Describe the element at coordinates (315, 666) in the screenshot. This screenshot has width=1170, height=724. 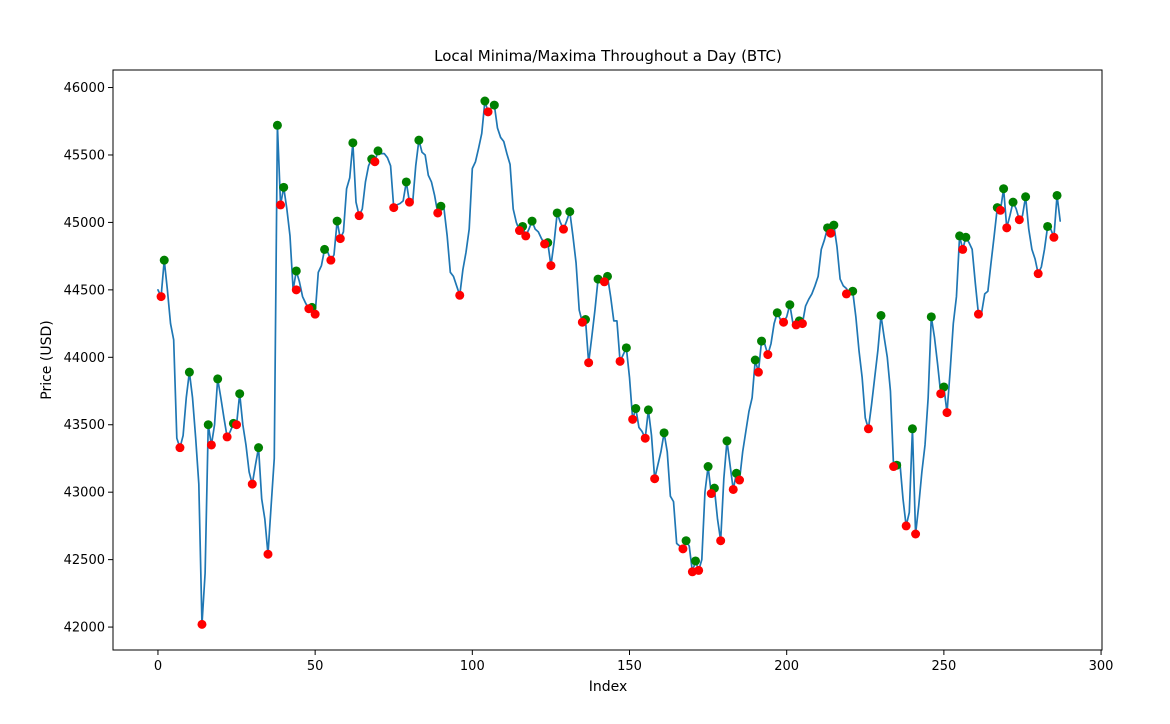
I see `x-tick-label: 50` at that location.